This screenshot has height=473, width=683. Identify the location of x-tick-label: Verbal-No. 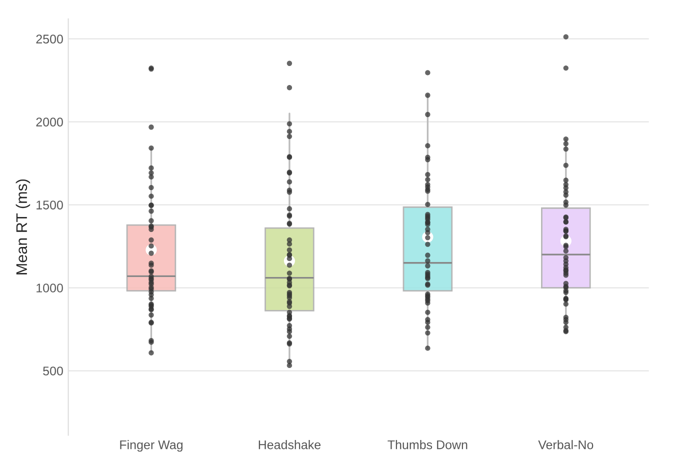
(566, 445).